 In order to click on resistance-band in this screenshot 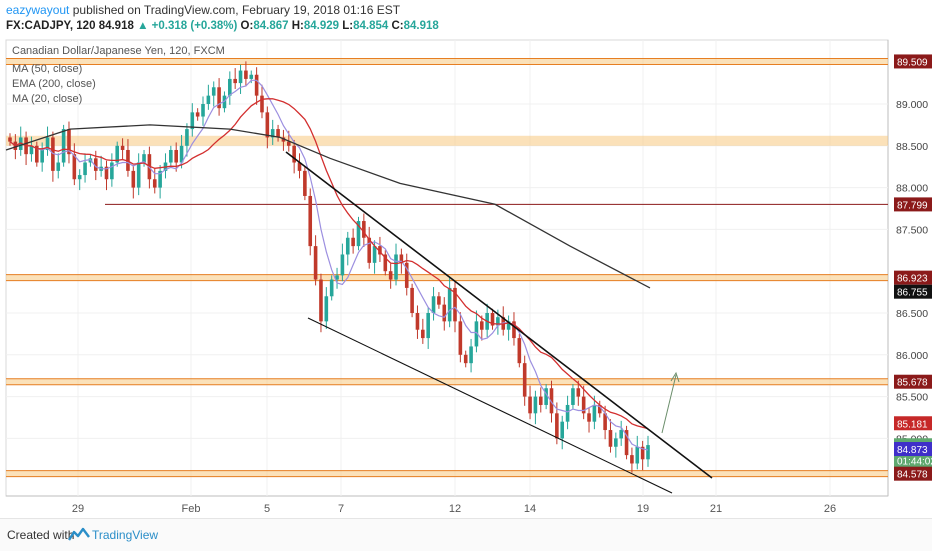, I will do `click(447, 140)`.